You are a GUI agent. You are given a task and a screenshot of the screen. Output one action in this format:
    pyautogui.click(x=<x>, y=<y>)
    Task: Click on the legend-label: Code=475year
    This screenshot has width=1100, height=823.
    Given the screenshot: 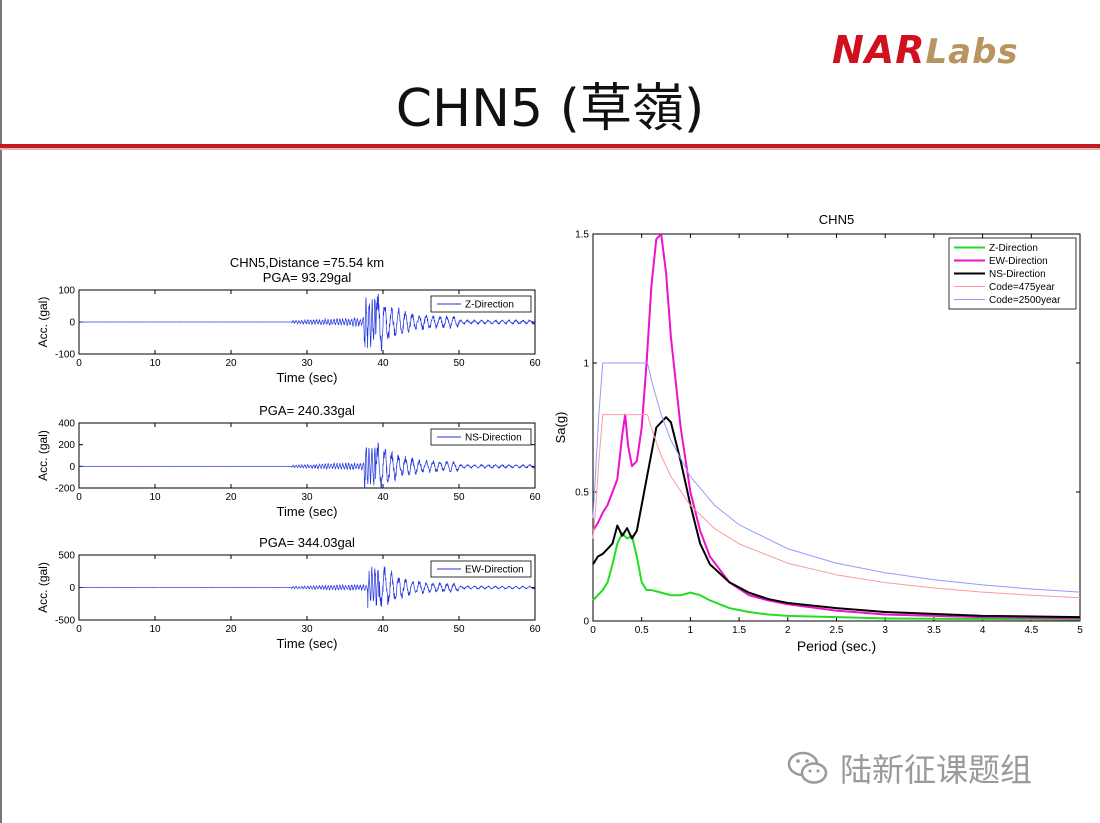 What is the action you would take?
    pyautogui.click(x=1022, y=287)
    